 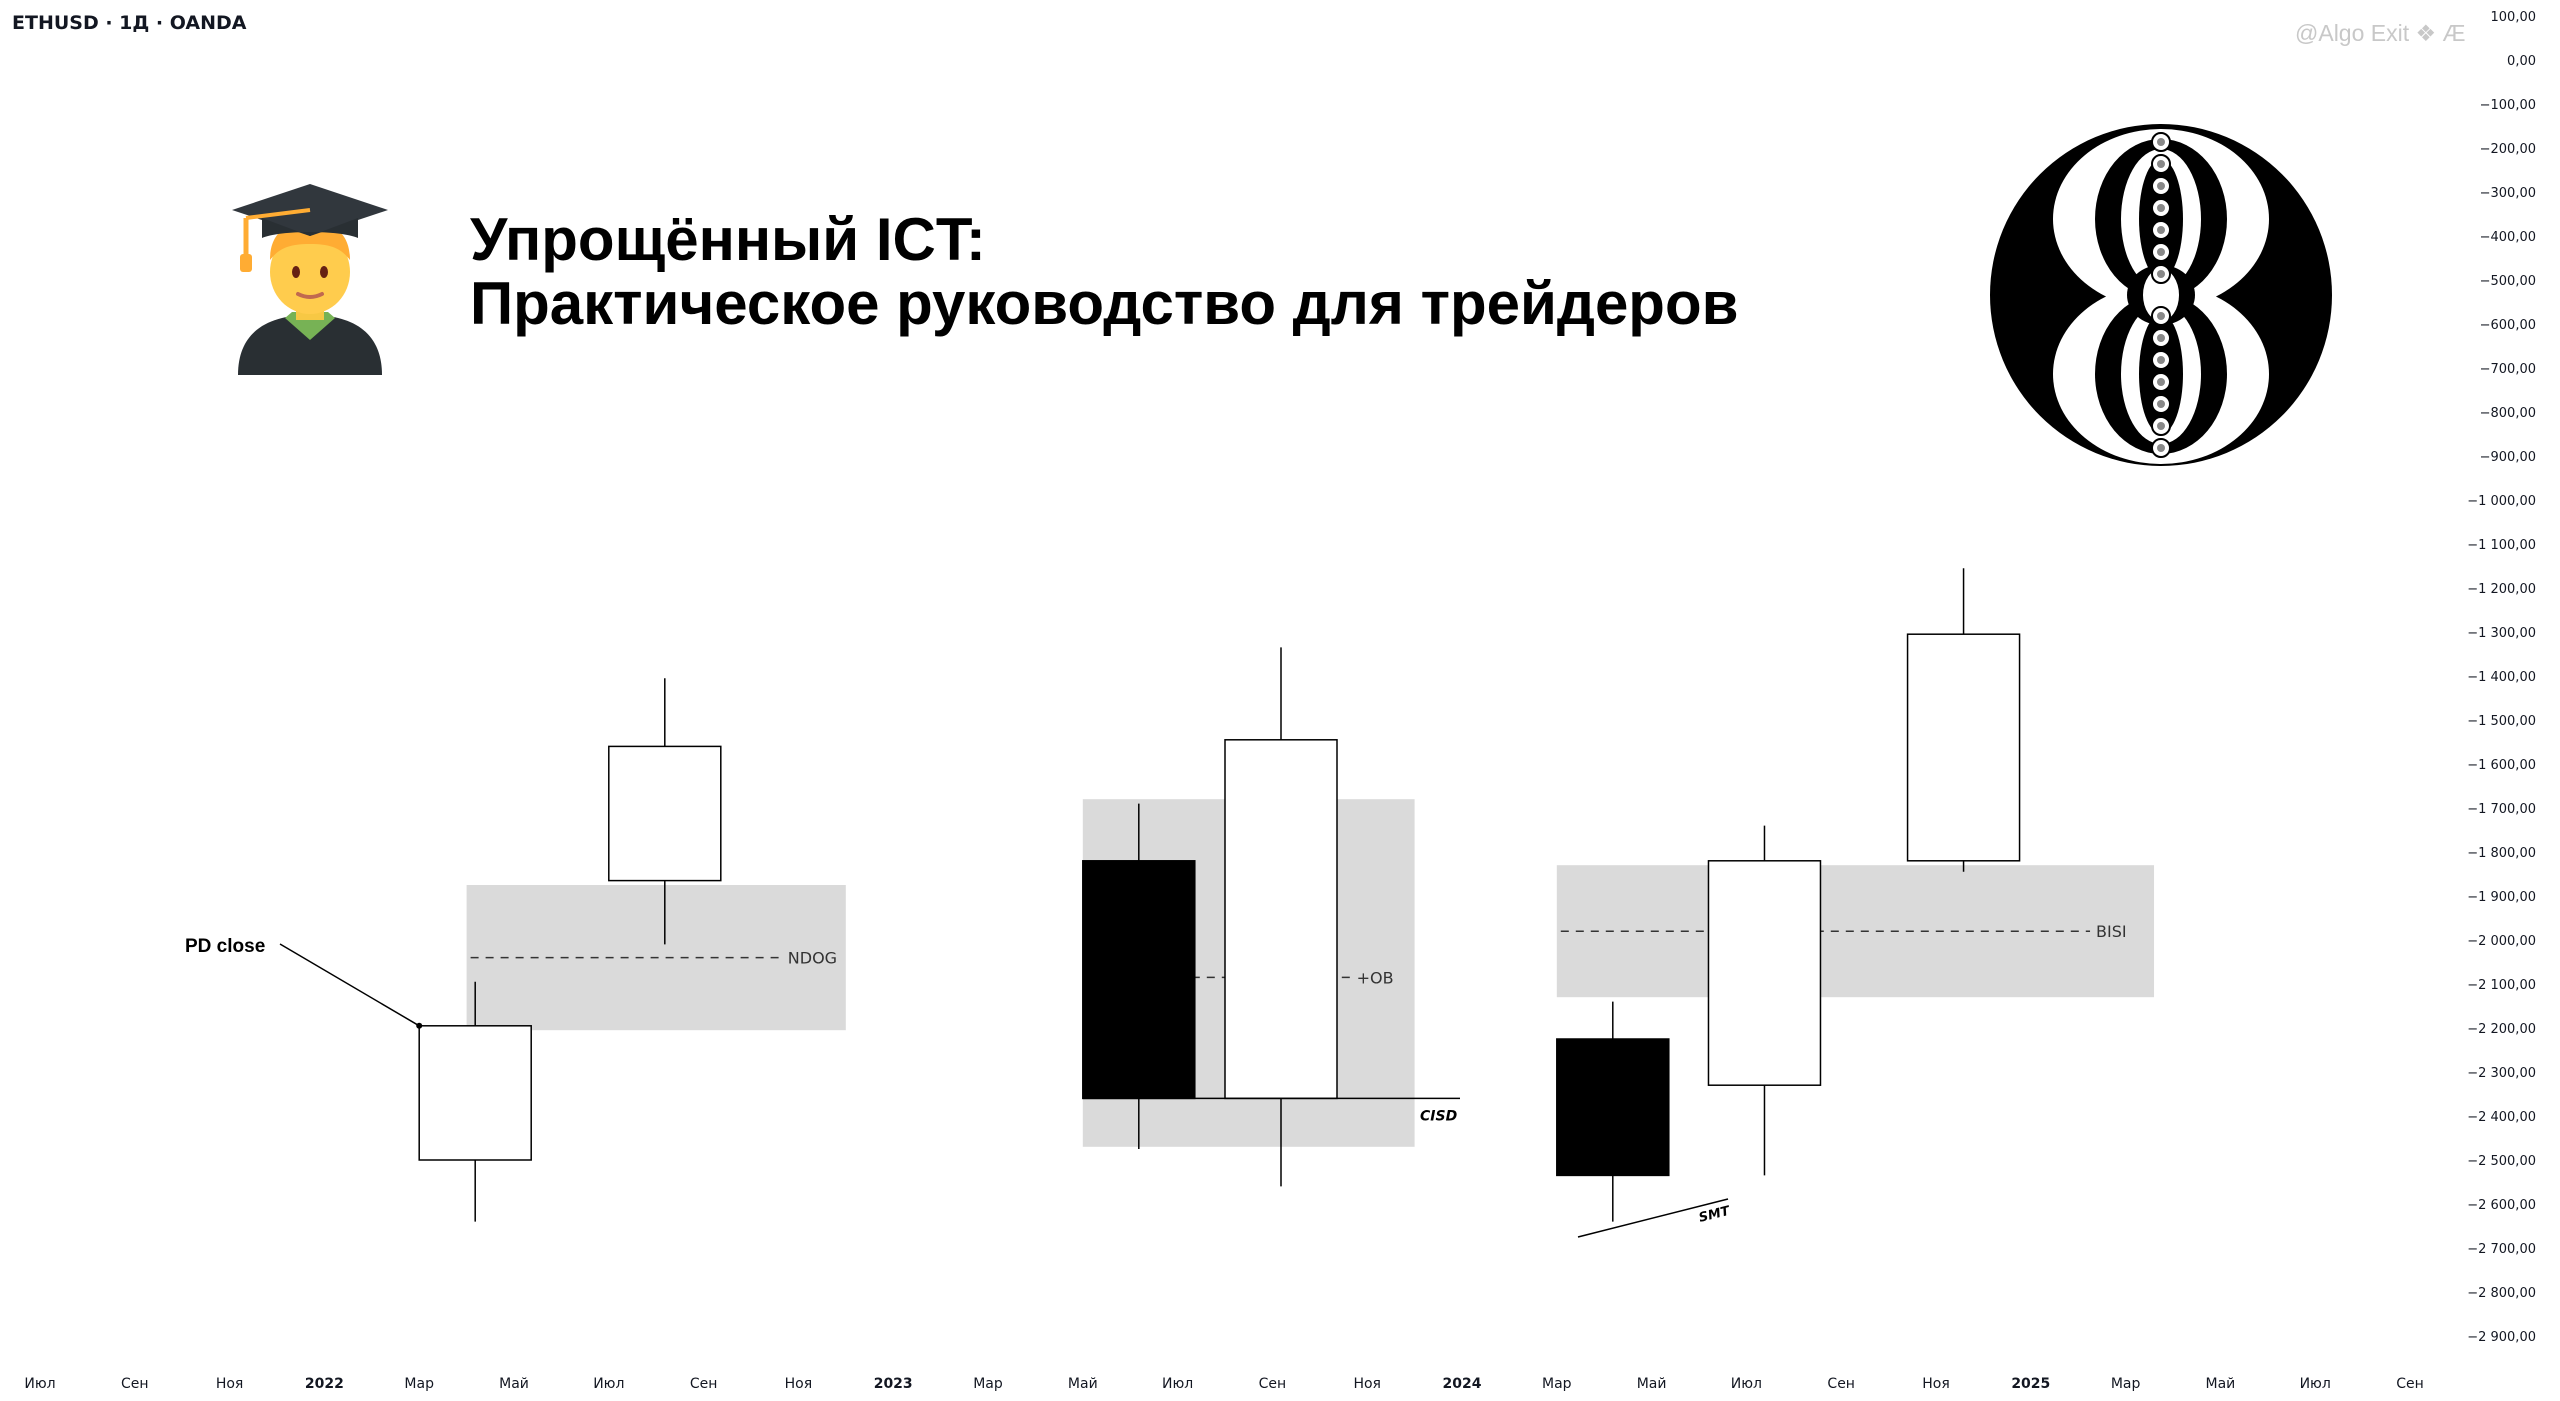 What do you see at coordinates (324, 1384) in the screenshot?
I see `x-tick-label: 2022` at bounding box center [324, 1384].